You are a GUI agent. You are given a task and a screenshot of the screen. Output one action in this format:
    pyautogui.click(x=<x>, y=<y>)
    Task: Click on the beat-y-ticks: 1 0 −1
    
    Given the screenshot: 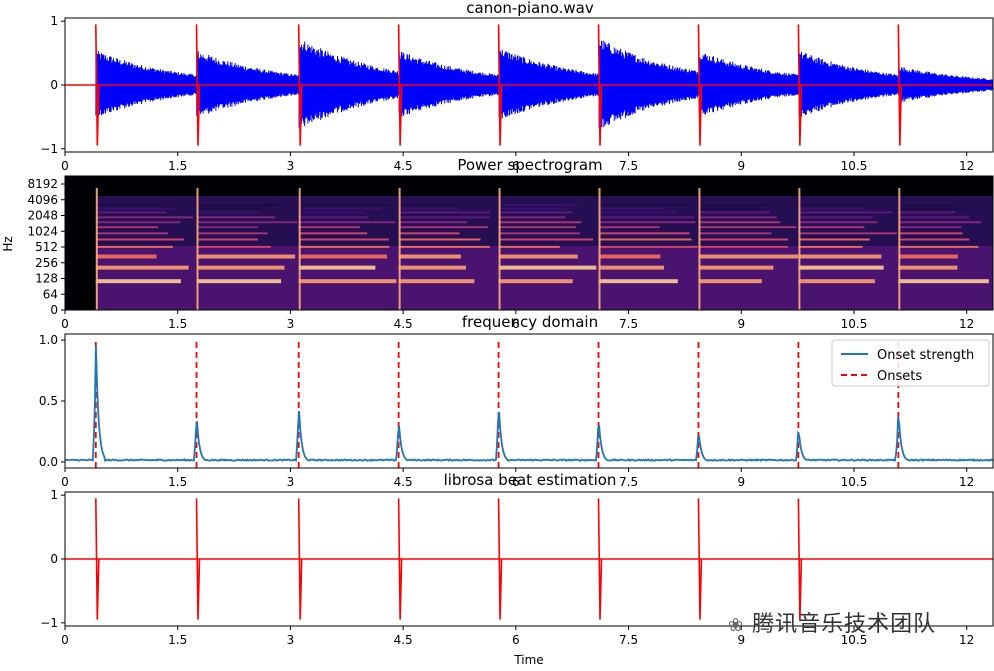 What is the action you would take?
    pyautogui.click(x=52, y=559)
    